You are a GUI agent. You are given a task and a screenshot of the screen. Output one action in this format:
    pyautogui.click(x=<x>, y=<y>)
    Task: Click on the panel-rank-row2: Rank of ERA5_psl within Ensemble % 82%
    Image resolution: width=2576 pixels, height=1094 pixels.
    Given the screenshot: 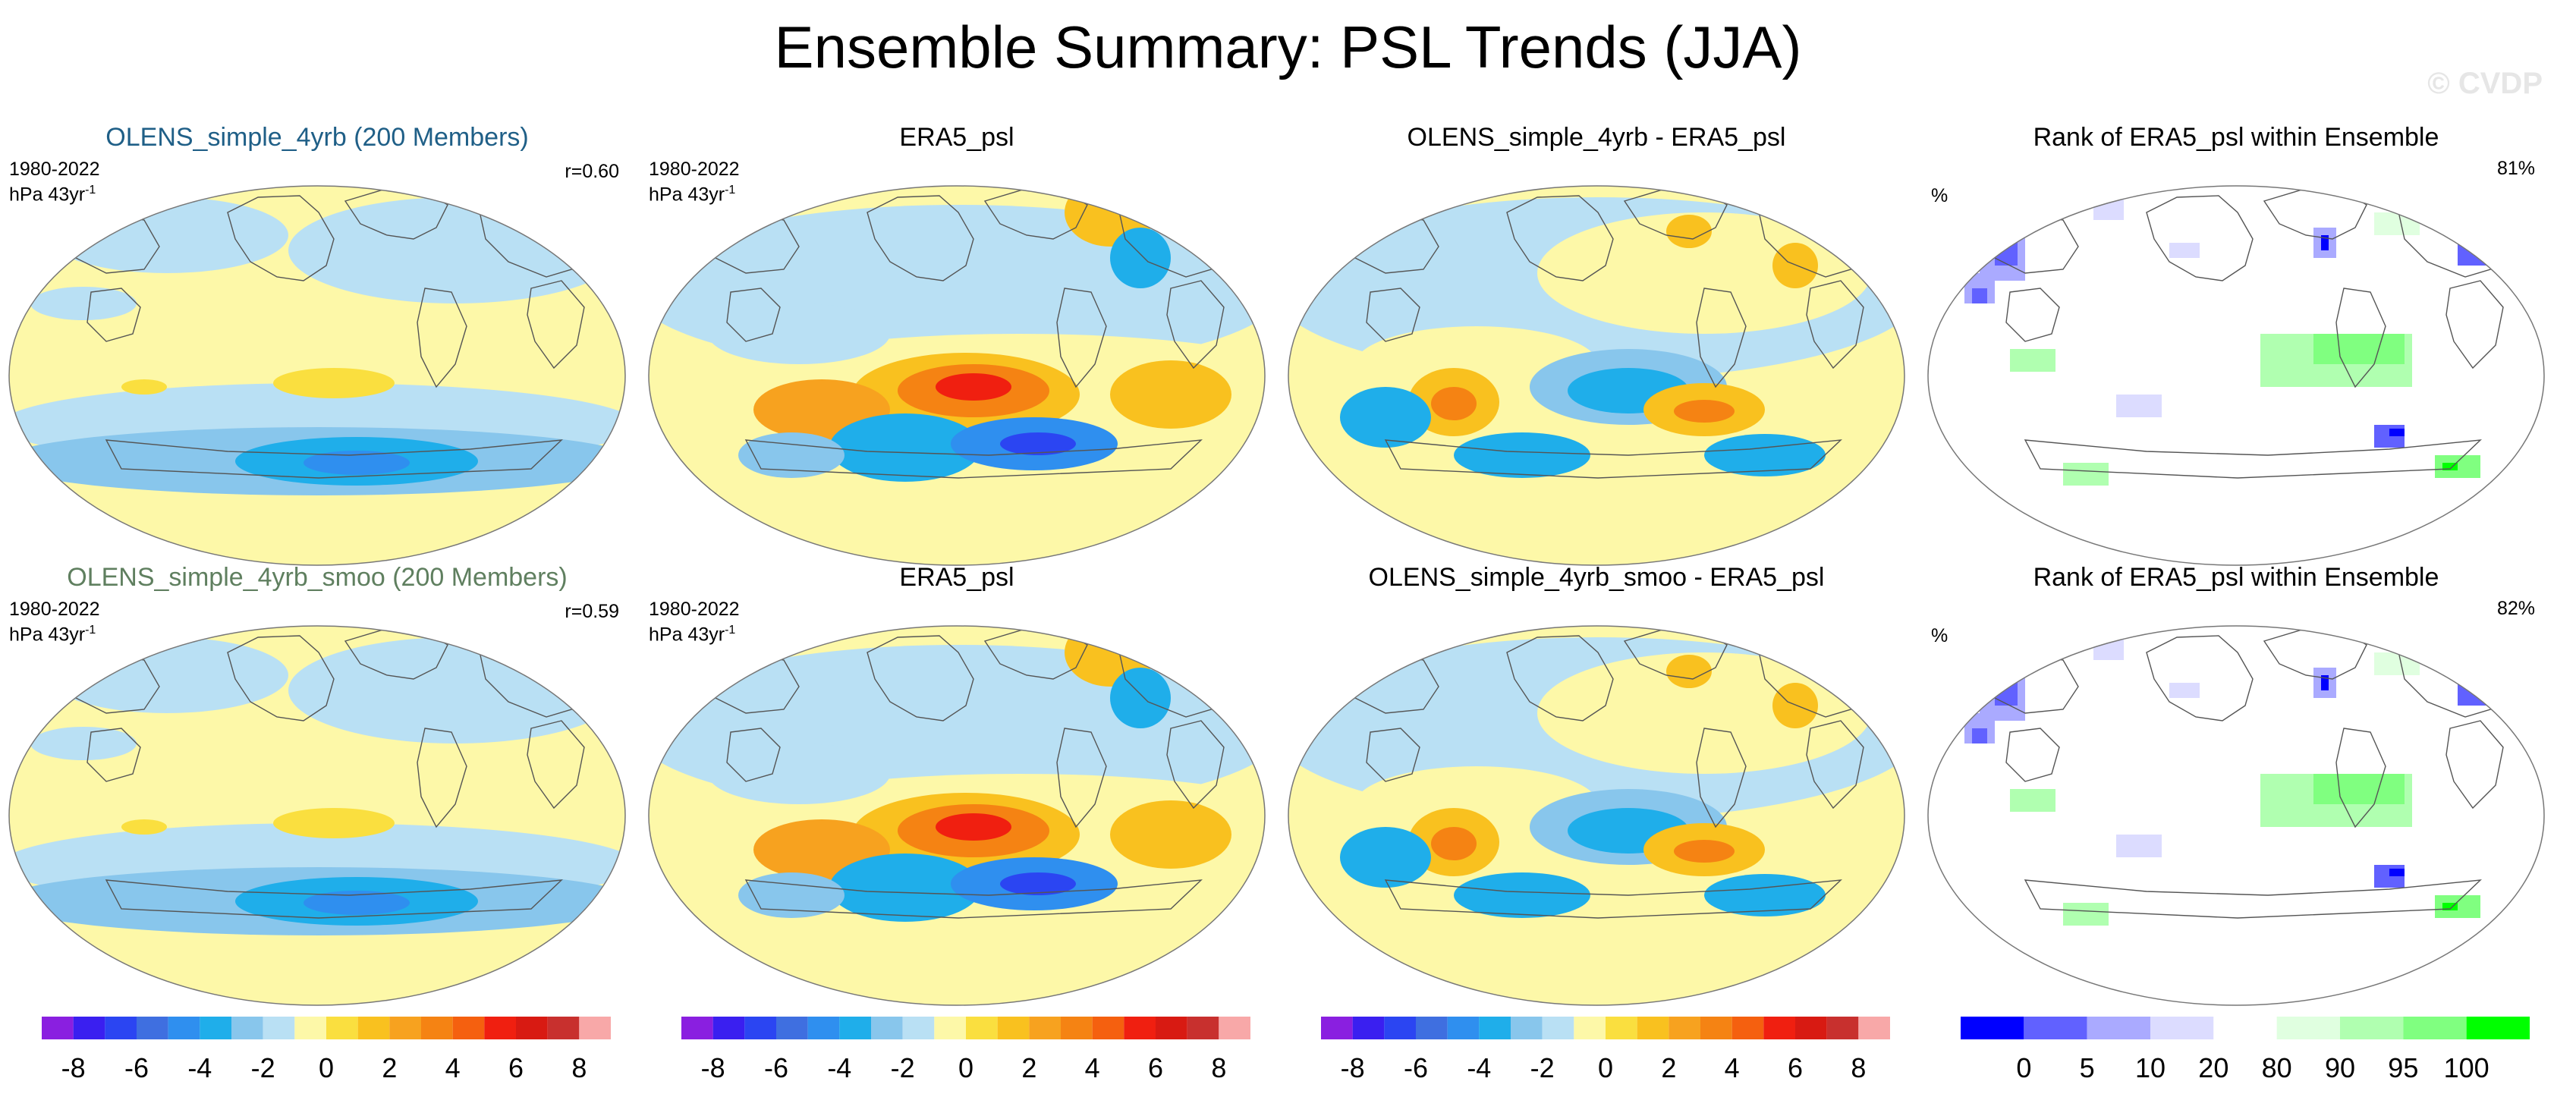 What is the action you would take?
    pyautogui.click(x=2236, y=780)
    